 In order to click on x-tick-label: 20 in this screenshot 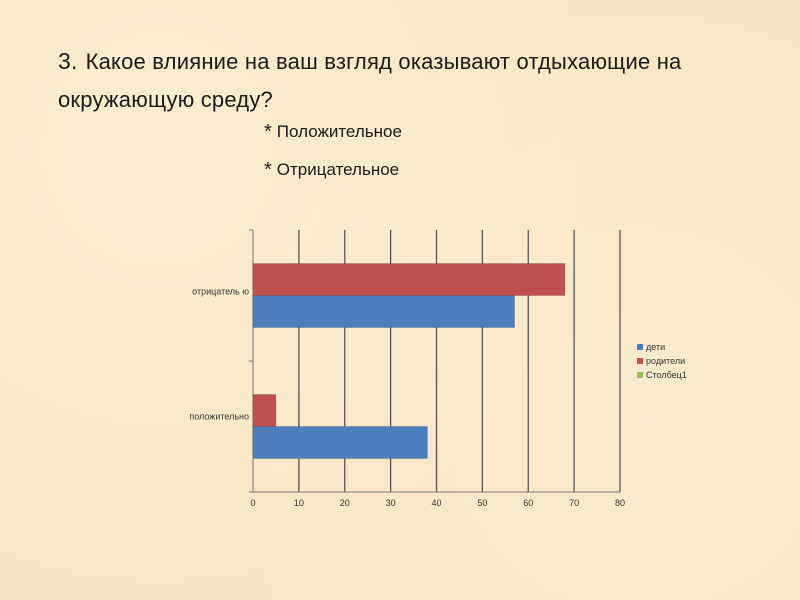, I will do `click(345, 503)`.